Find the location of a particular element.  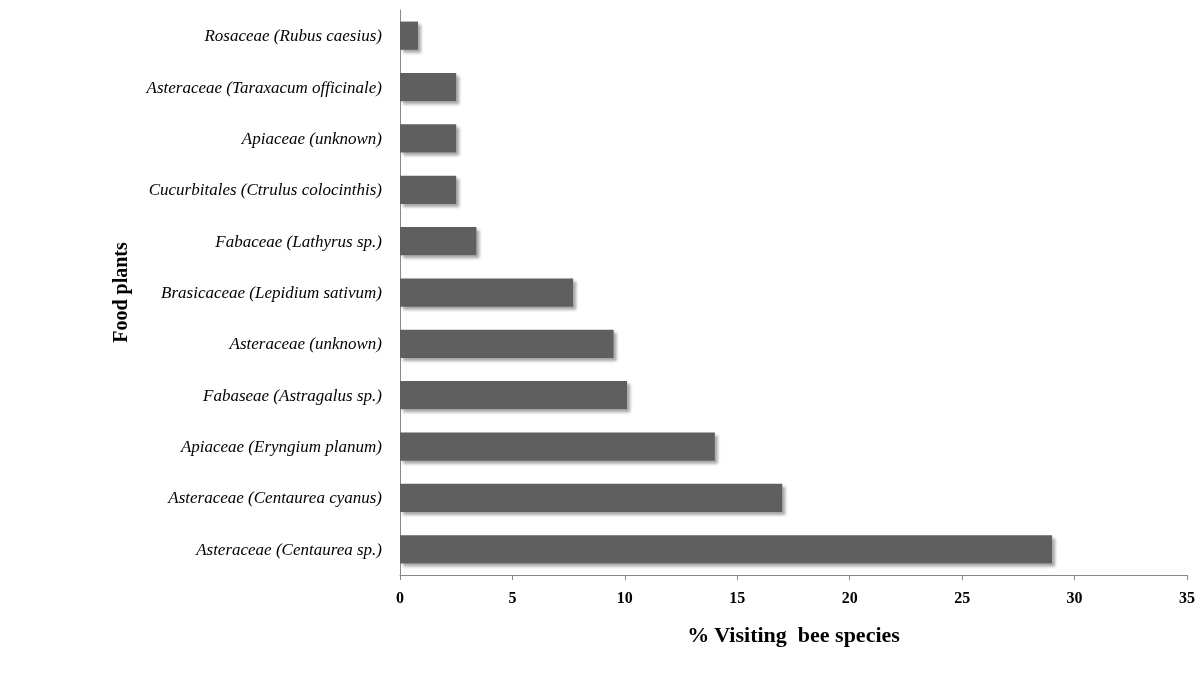

y-tick-label: Asteraceae (Centaurea sp.) is located at coordinates (289, 549).